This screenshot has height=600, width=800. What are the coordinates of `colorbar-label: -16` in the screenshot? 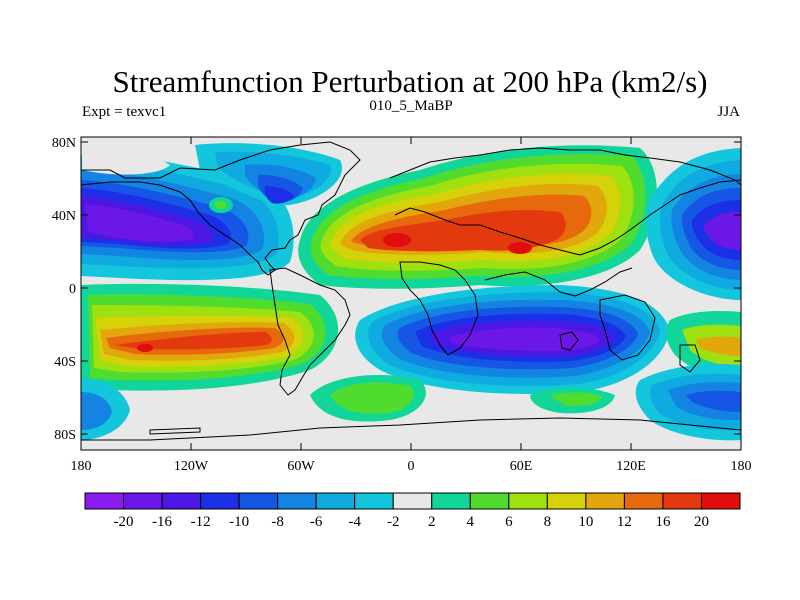 It's located at (162, 522).